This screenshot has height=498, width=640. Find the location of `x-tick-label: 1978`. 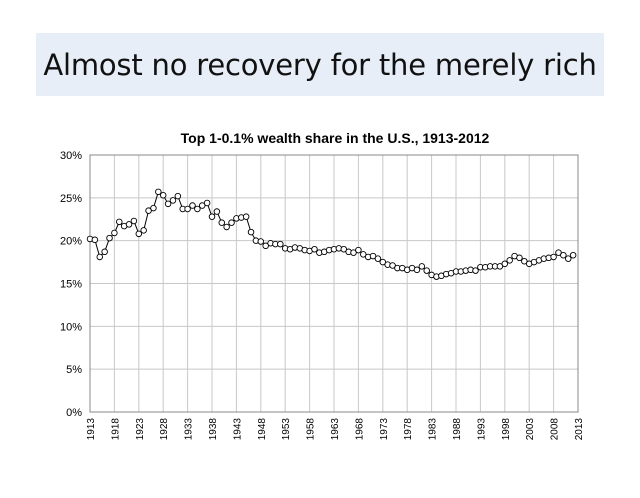

x-tick-label: 1978 is located at coordinates (408, 429).